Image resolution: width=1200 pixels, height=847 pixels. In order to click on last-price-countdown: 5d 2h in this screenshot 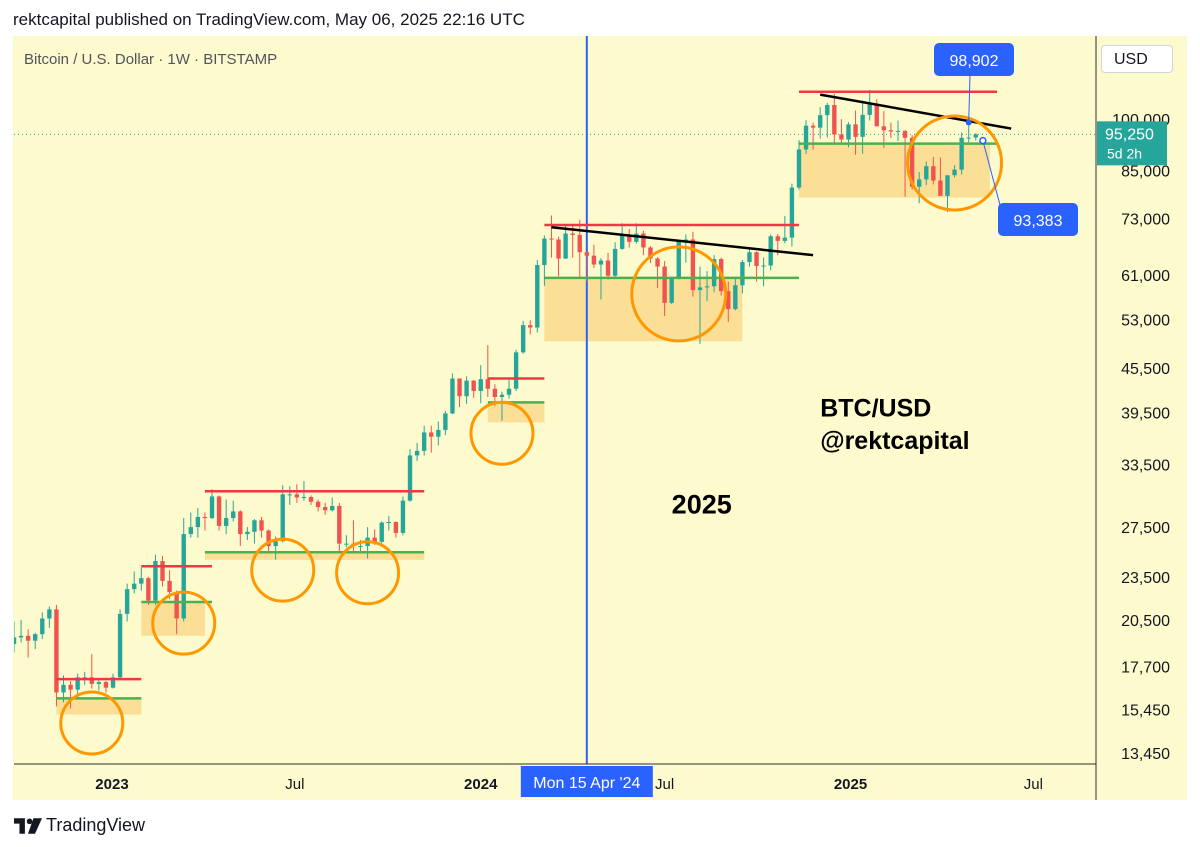, I will do `click(1124, 153)`.